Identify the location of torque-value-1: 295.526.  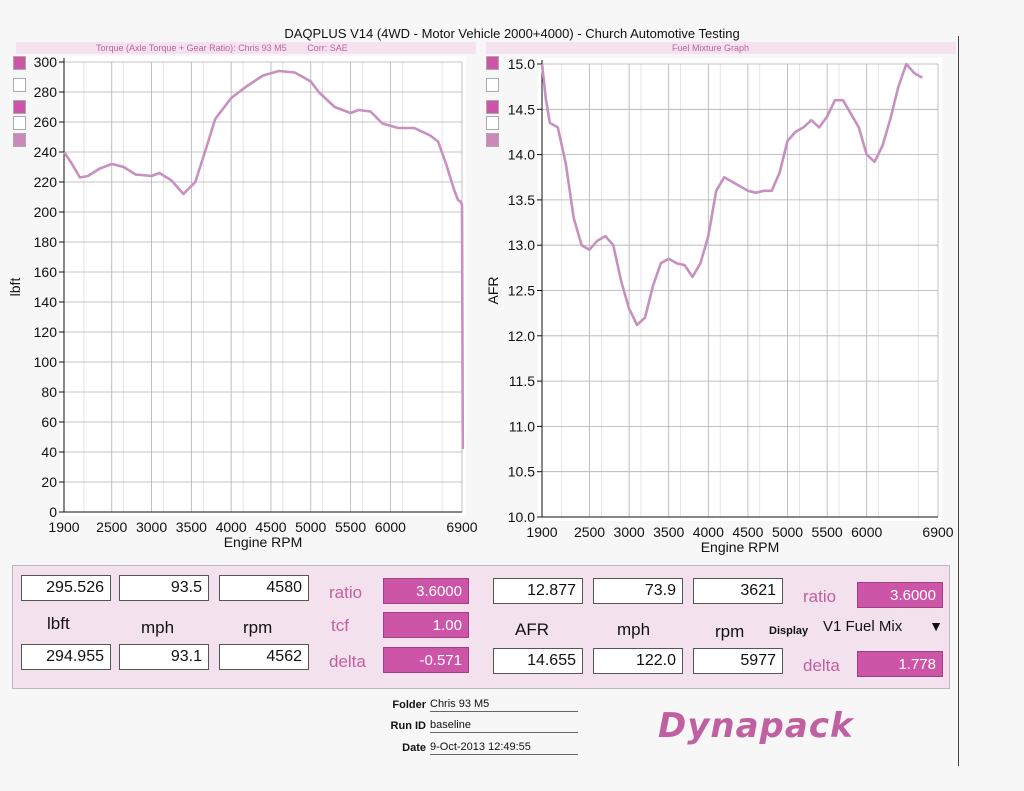
(66, 588).